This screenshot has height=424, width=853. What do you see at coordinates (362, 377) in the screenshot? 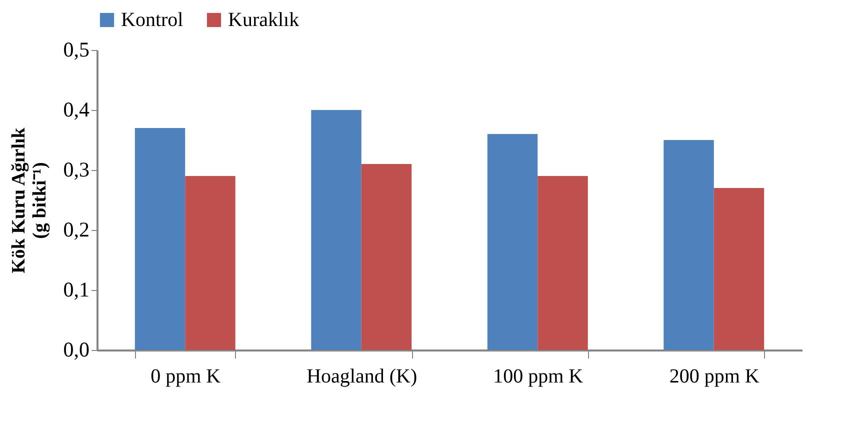
I see `x-tick-label: Hoagland (K)` at bounding box center [362, 377].